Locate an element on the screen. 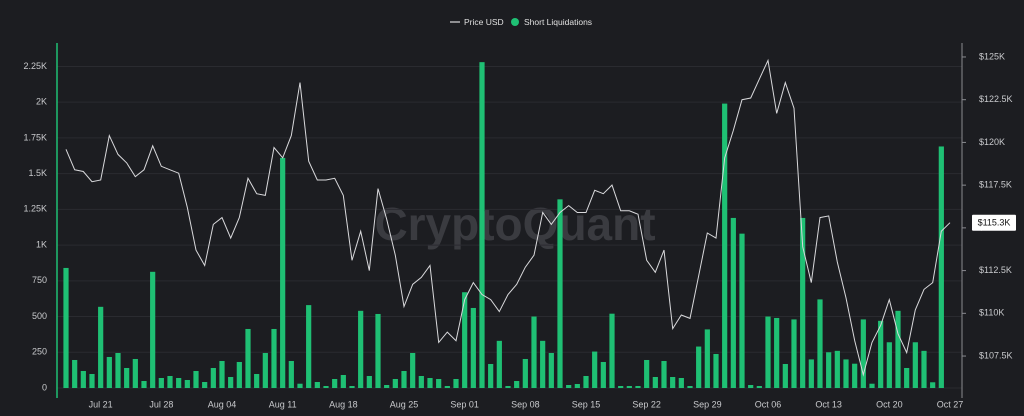  x-tick-label: Sep 22 is located at coordinates (646, 404).